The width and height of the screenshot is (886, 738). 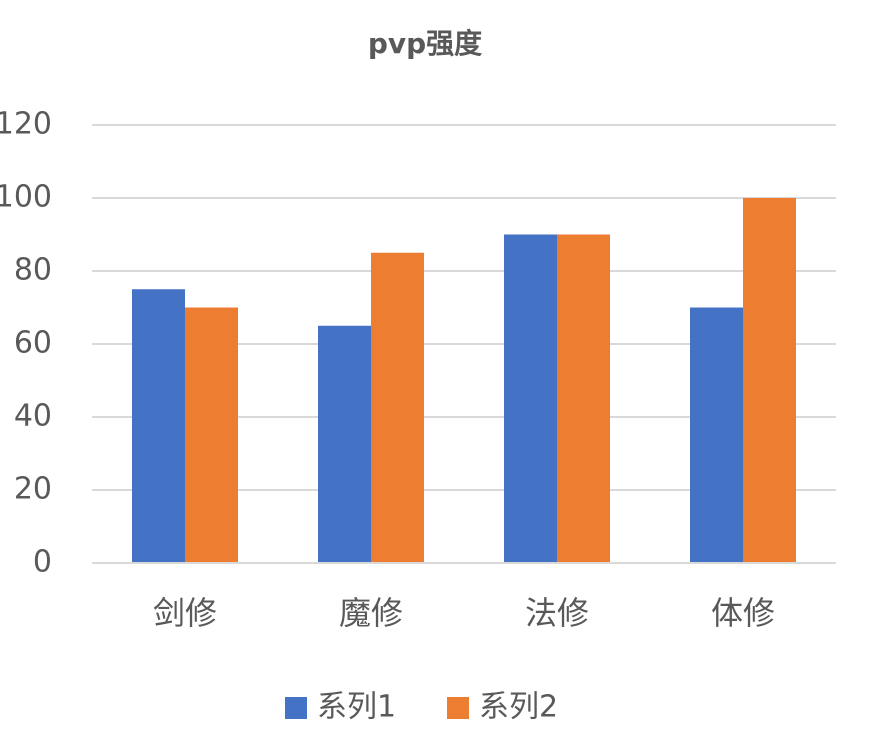 I want to click on x-tick-label: 魔修, so click(x=371, y=613).